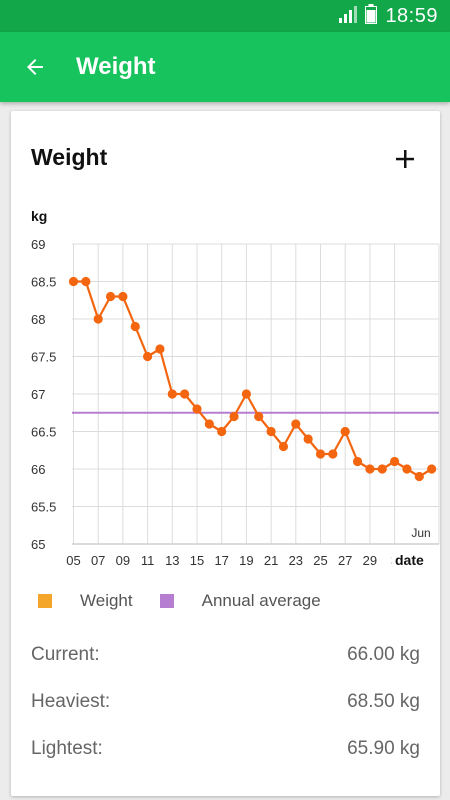  What do you see at coordinates (420, 533) in the screenshot?
I see `month-label: Jun` at bounding box center [420, 533].